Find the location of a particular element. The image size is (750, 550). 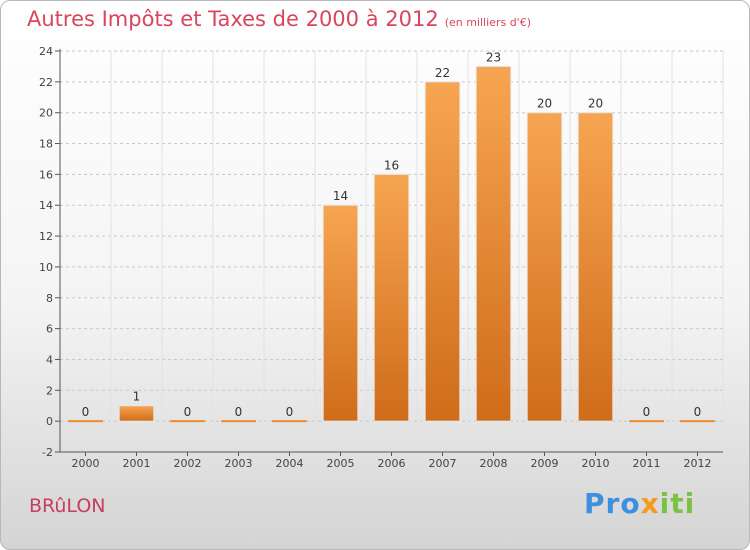

y-tick-label: 22 is located at coordinates (46, 82).